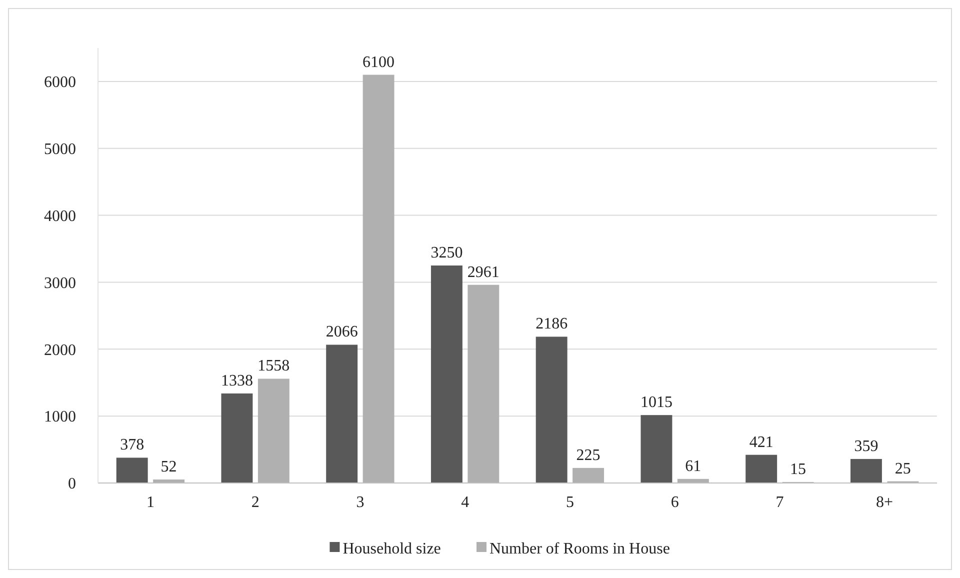 This screenshot has height=578, width=960. What do you see at coordinates (570, 502) in the screenshot?
I see `x-tick-label: 5` at bounding box center [570, 502].